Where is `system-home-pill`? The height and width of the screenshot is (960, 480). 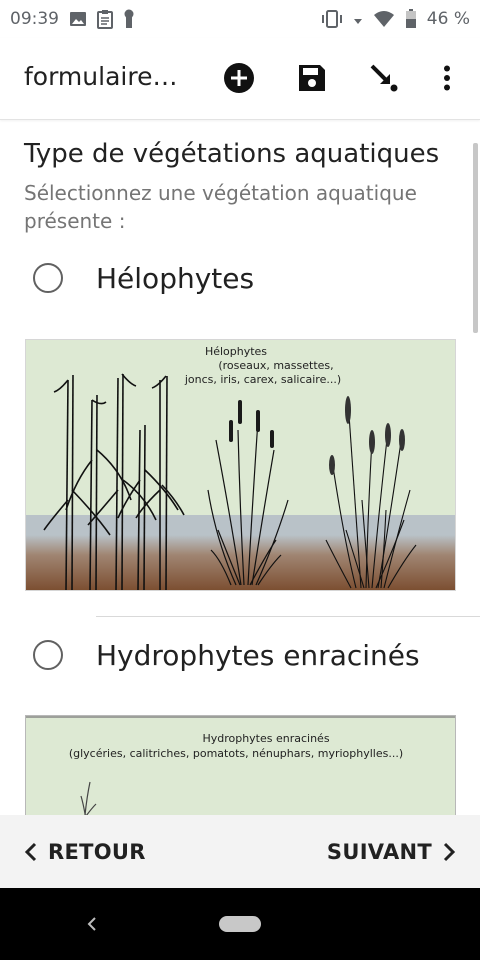 system-home-pill is located at coordinates (240, 924).